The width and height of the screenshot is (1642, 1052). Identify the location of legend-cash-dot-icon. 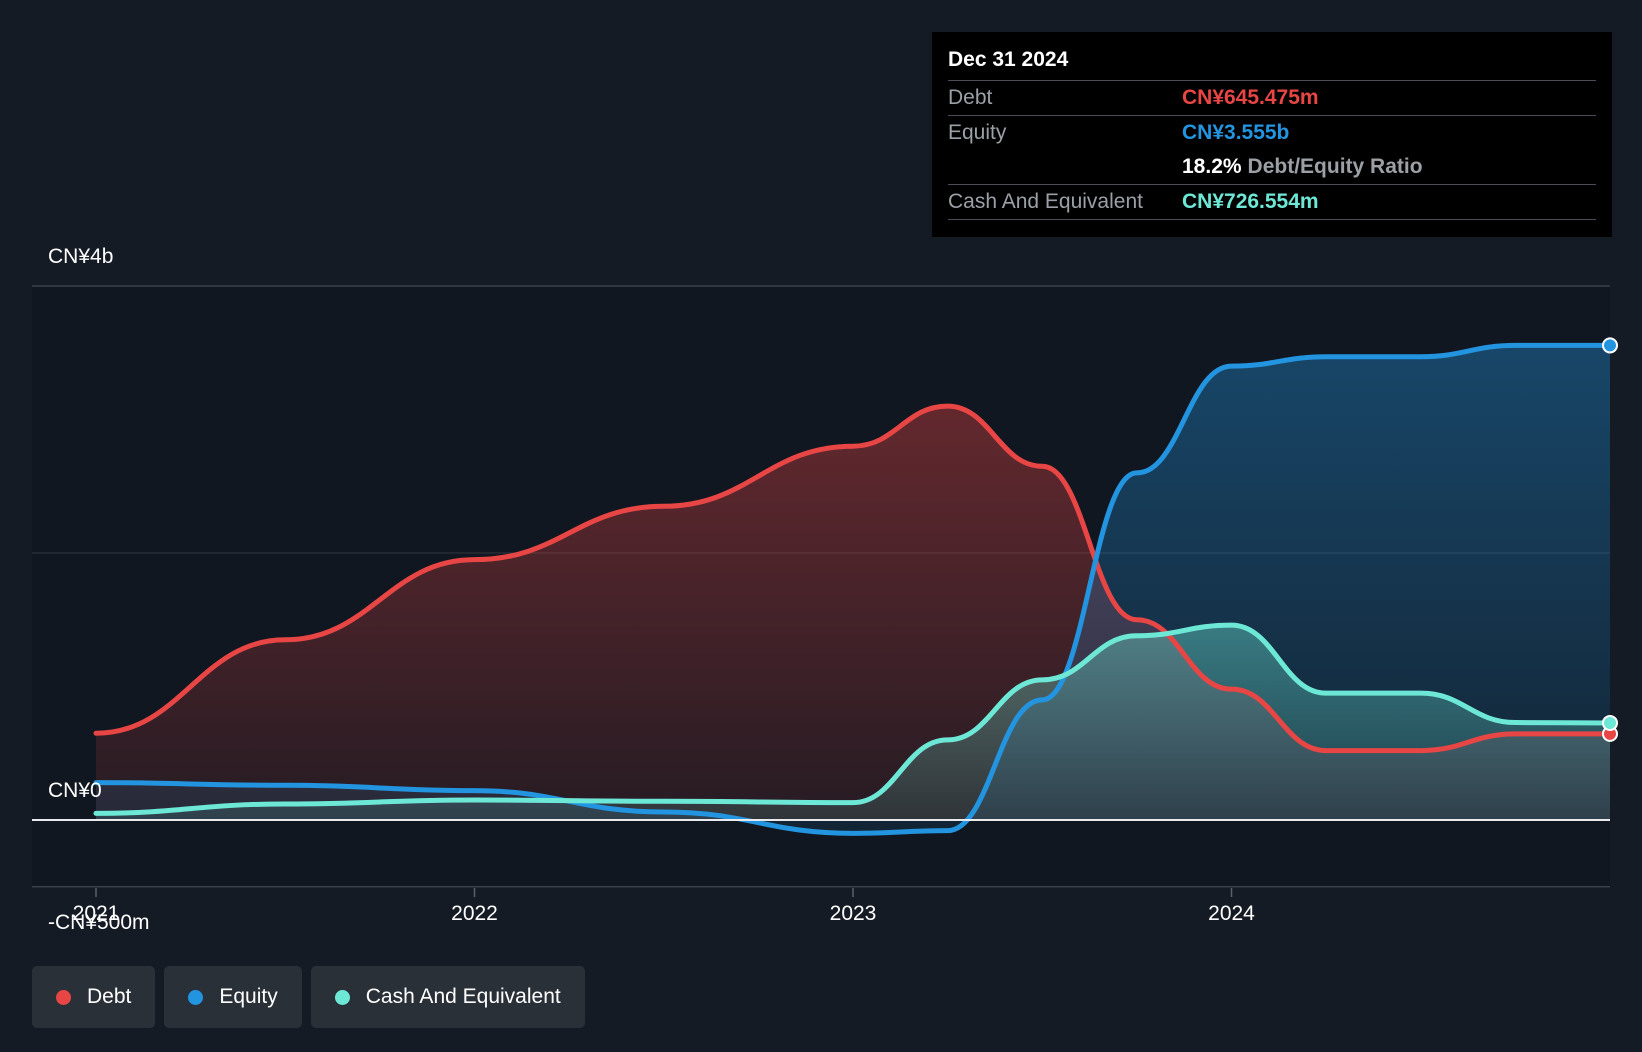
(342, 997).